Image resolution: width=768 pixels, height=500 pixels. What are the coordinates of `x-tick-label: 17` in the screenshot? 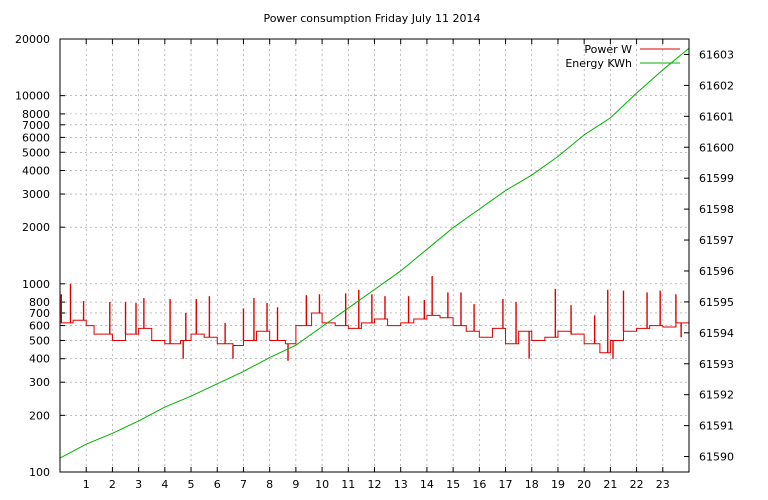 It's located at (506, 484).